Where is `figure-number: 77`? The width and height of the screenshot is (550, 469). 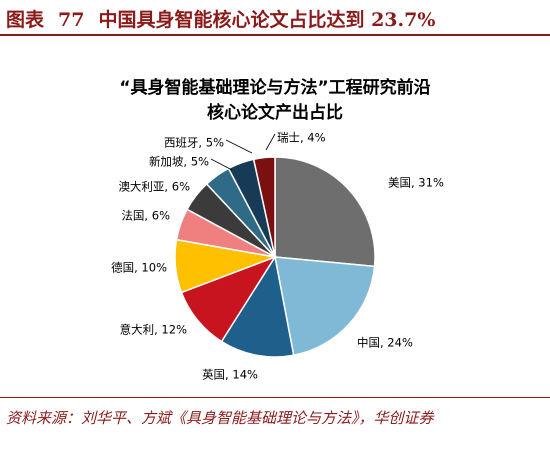
figure-number: 77 is located at coordinates (71, 20).